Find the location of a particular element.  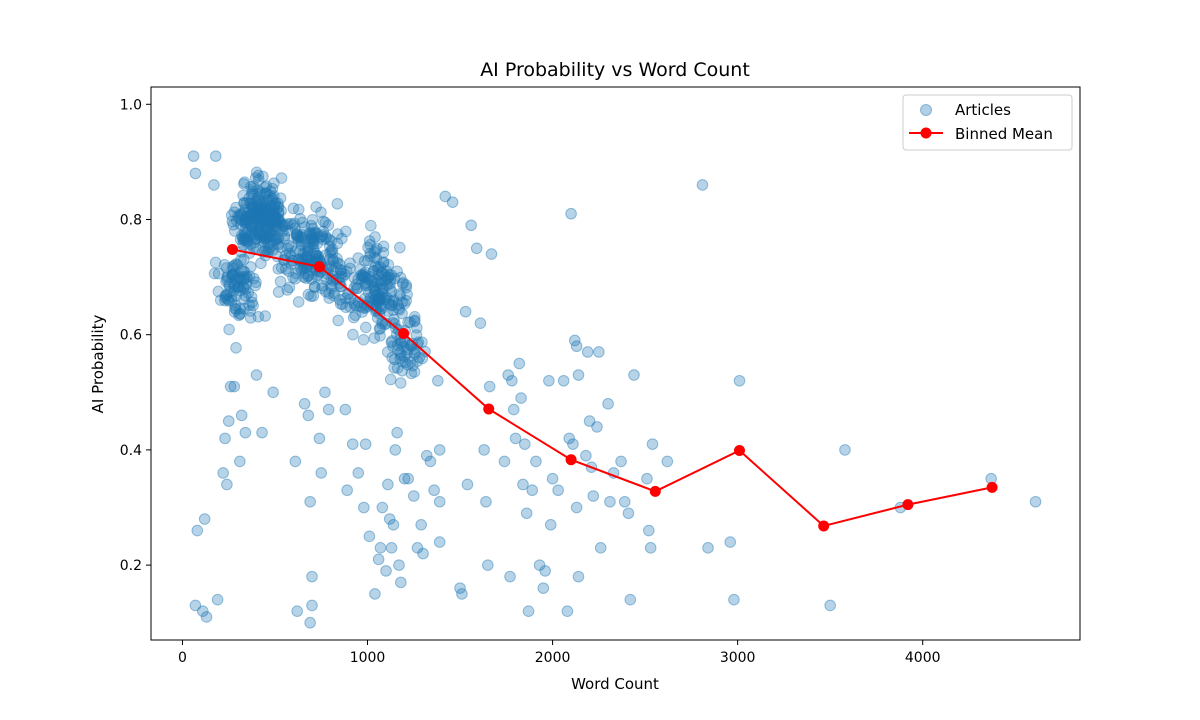

x-tick-label: 4000 is located at coordinates (923, 658).